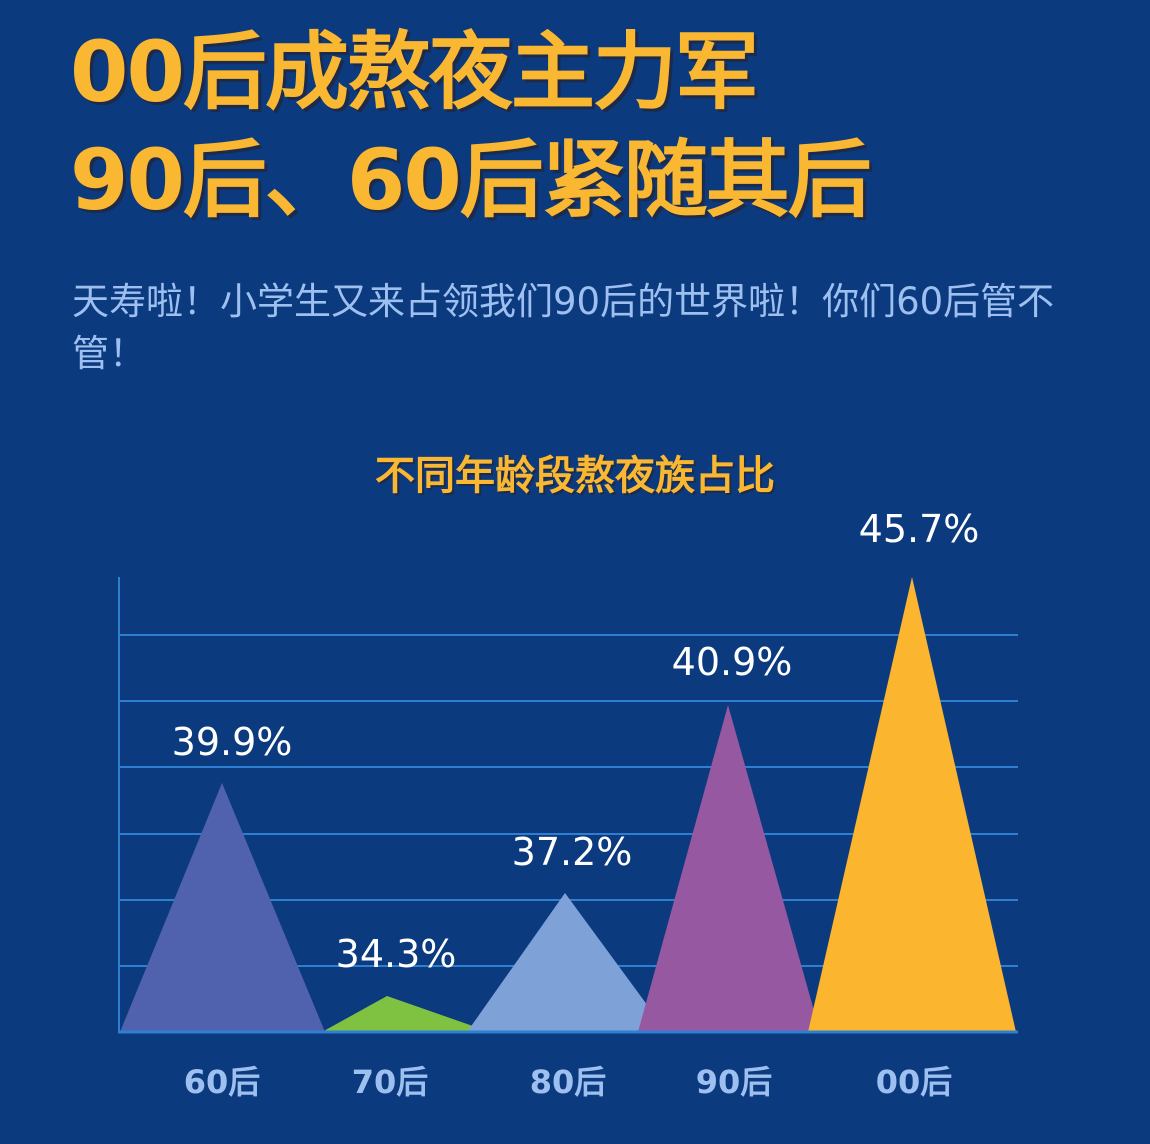  I want to click on value-label-70s: 34.3%, so click(396, 954).